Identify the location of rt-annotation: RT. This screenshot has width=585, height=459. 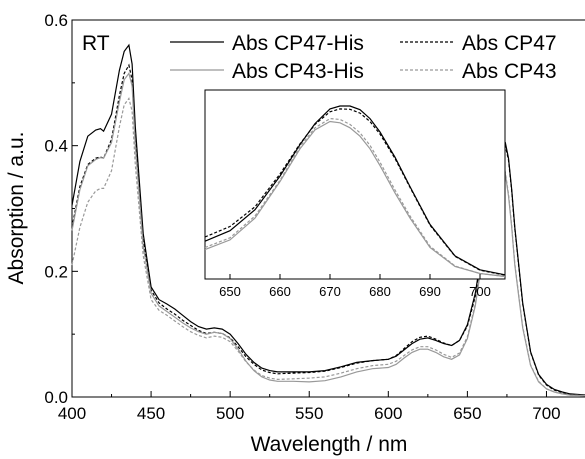
(96, 43).